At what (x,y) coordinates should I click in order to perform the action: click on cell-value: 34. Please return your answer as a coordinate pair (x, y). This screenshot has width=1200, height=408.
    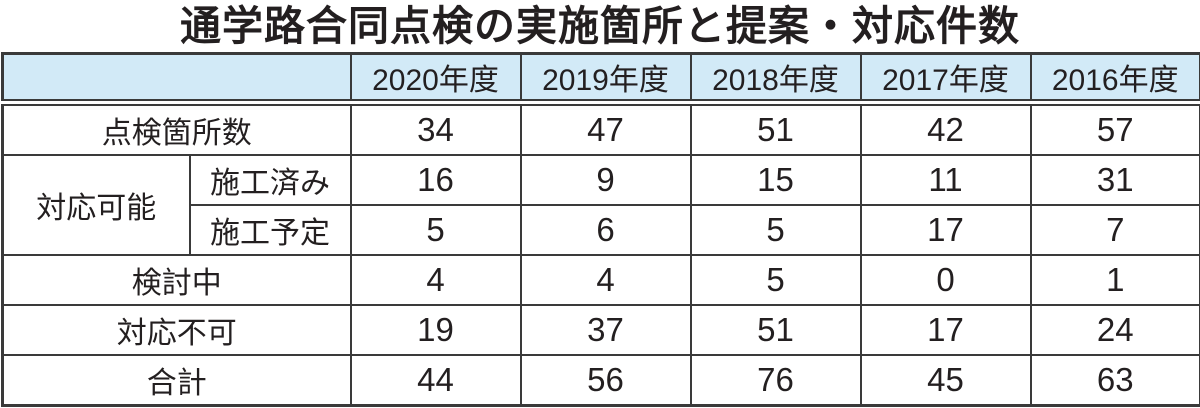
    Looking at the image, I should click on (435, 128).